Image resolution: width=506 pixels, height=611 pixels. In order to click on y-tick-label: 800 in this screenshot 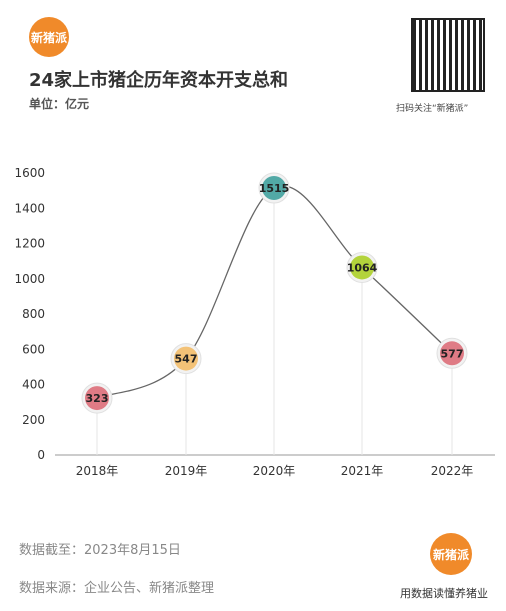, I will do `click(33, 314)`.